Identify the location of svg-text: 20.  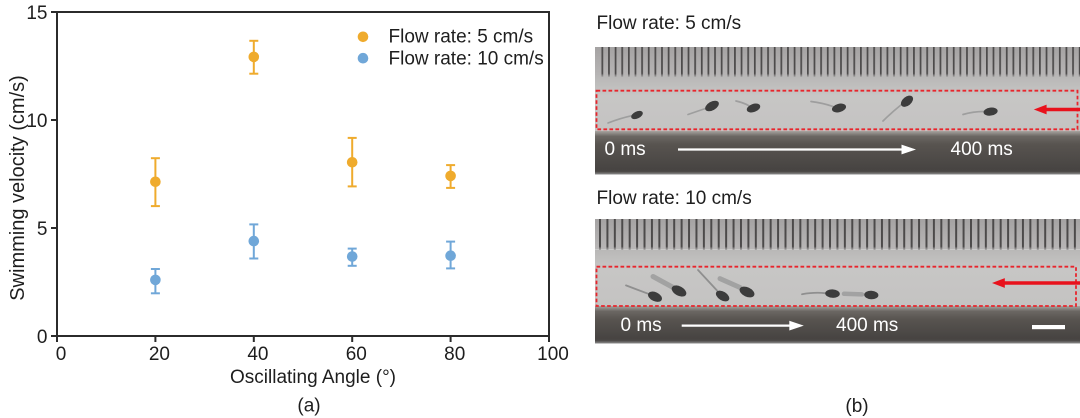
(159, 354).